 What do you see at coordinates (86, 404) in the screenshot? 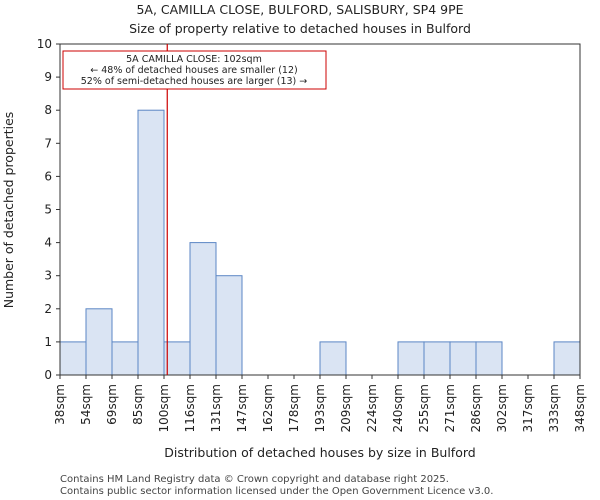
I see `x-tick-label: 54sqm` at bounding box center [86, 404].